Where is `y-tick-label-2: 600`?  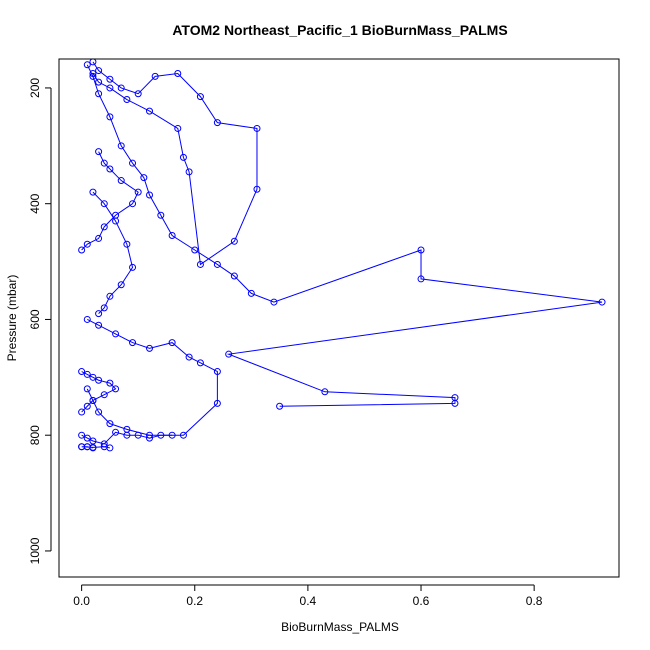 y-tick-label-2: 600 is located at coordinates (35, 319).